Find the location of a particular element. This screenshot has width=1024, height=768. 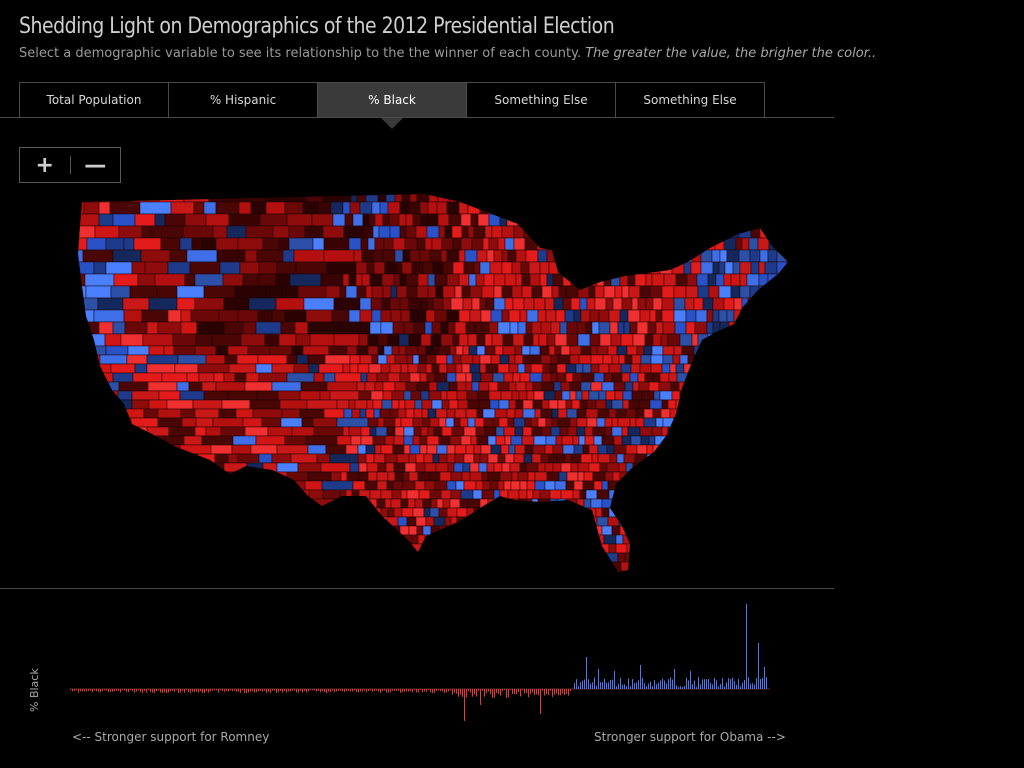

zoom-separator is located at coordinates (70, 165).